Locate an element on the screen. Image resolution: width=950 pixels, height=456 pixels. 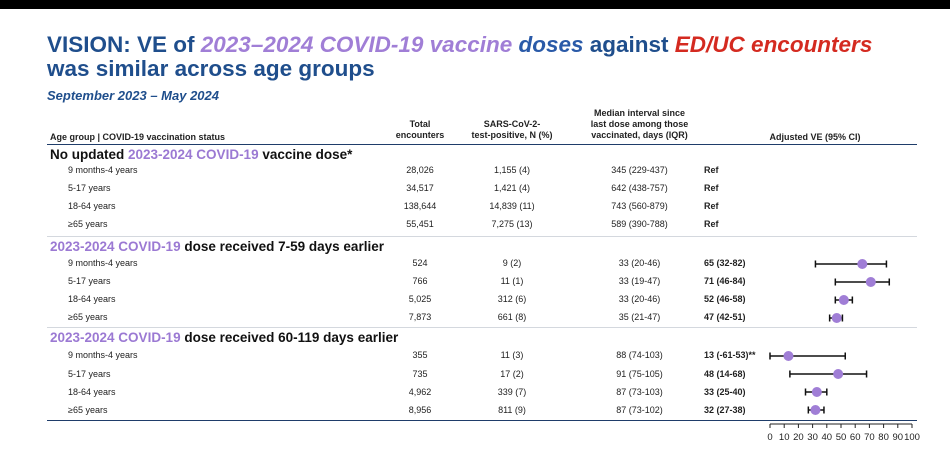
row-4-total: 524 is located at coordinates (420, 263).